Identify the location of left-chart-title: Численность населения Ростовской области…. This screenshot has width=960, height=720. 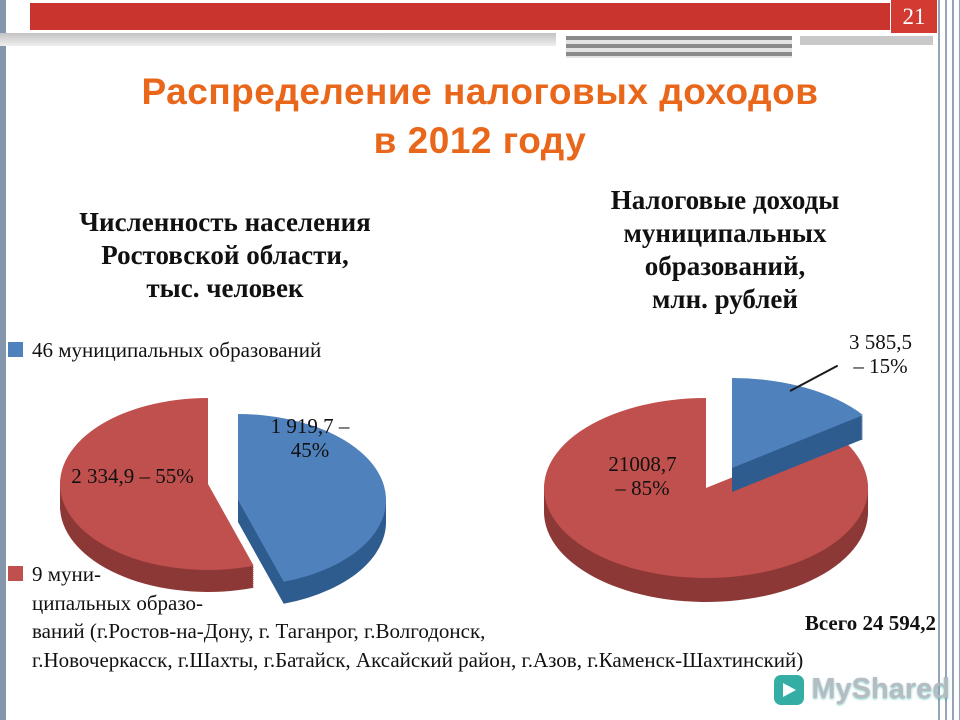
(225, 255).